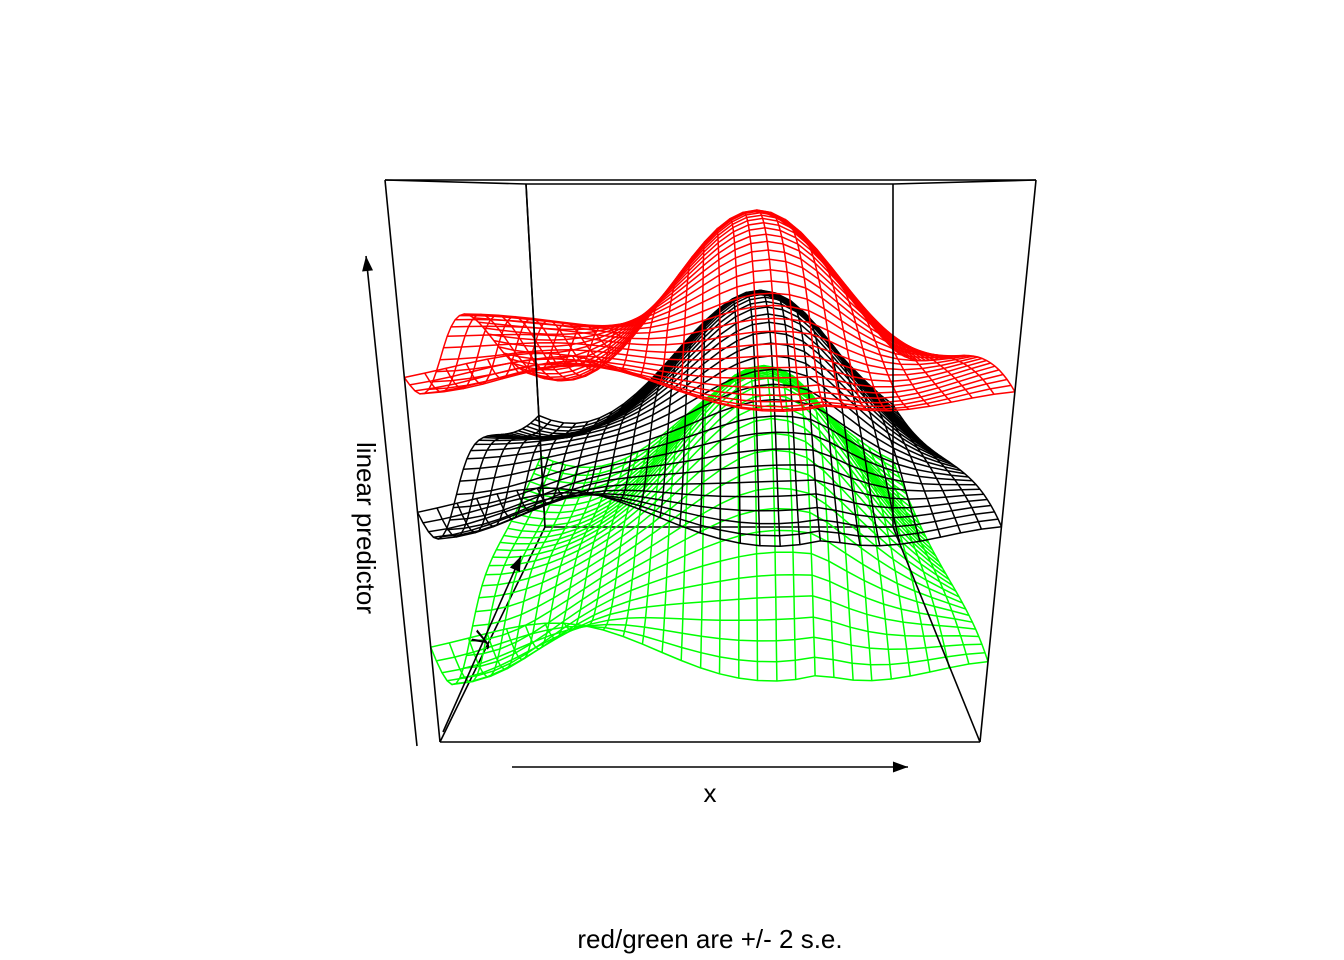 The image size is (1344, 960). What do you see at coordinates (515, 564) in the screenshot?
I see `y-axis-arrow-head` at bounding box center [515, 564].